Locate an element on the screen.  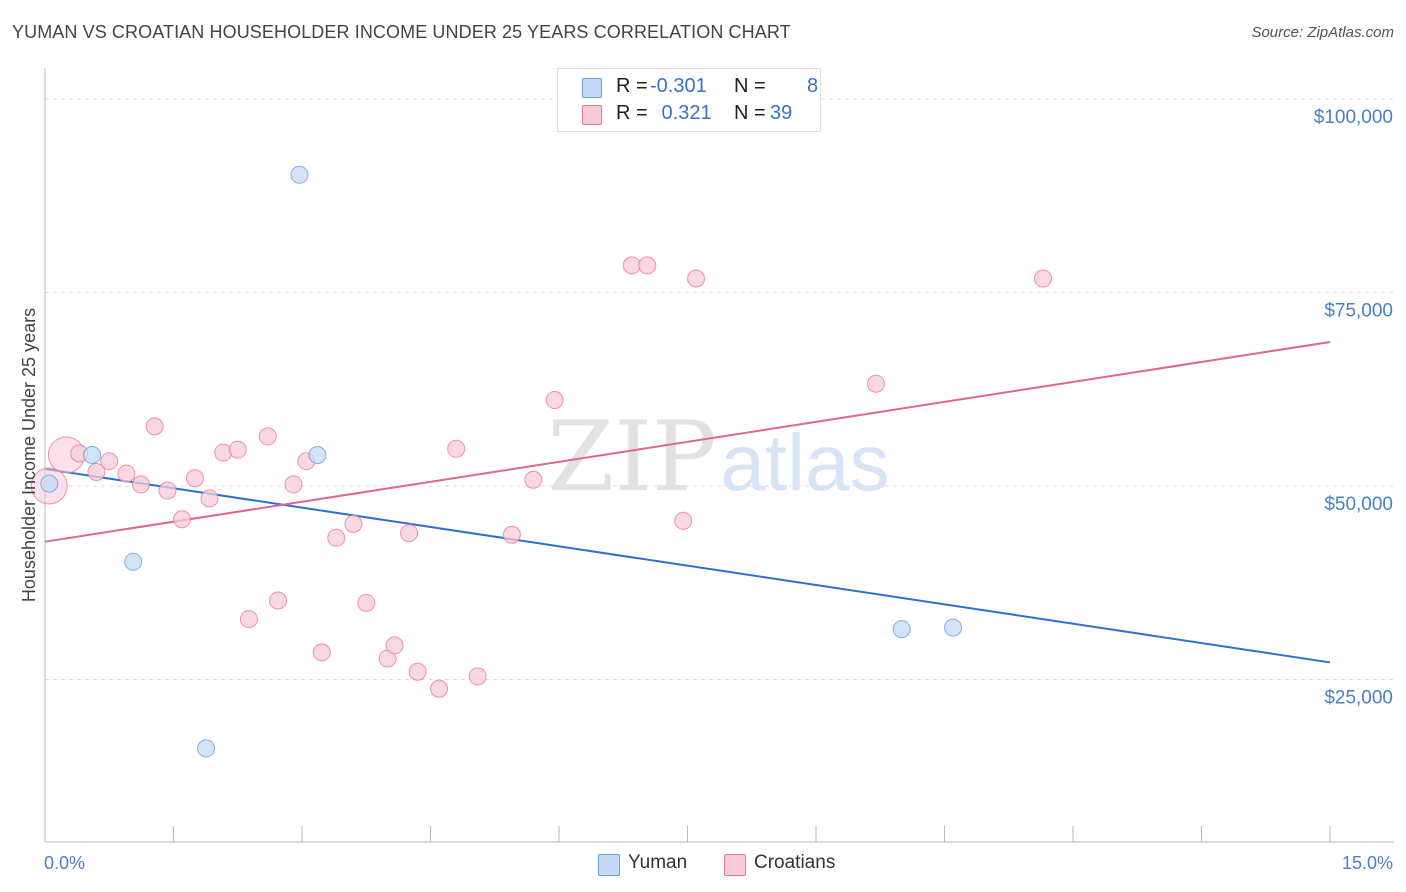
watermark: ZIP atlas is located at coordinates (718, 457).